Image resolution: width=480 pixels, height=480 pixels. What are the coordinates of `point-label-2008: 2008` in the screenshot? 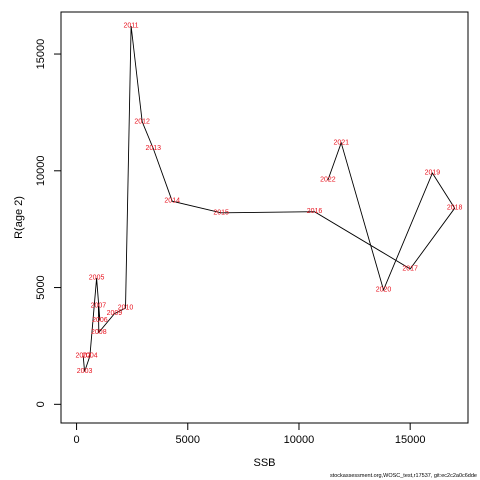 It's located at (99, 332).